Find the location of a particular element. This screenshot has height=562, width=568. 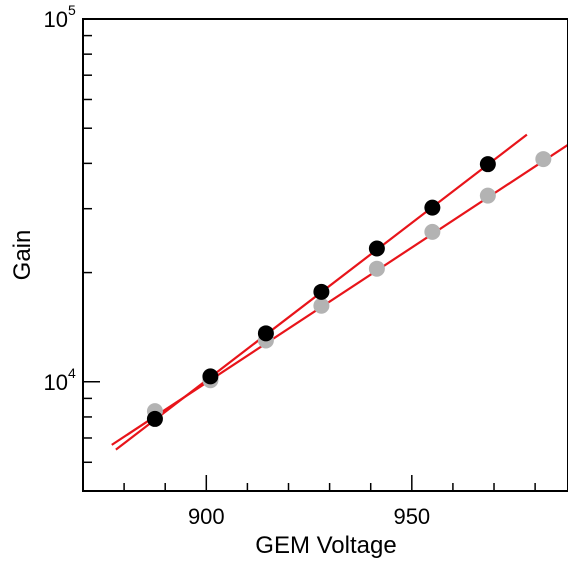

x-tick-label: 950 is located at coordinates (411, 516).